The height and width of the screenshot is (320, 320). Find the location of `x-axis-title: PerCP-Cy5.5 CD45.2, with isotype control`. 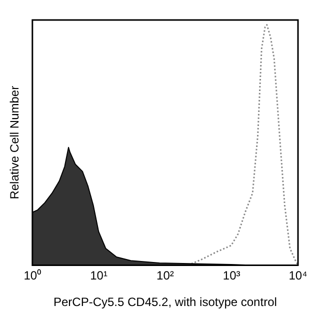

x-axis-title: PerCP-Cy5.5 CD45.2, with isotype control is located at coordinates (165, 302).